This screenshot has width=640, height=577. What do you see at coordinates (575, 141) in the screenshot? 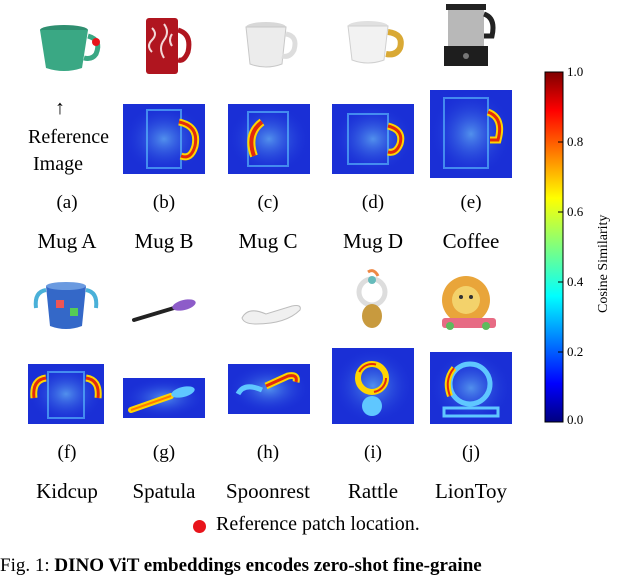
I see `colorbar-tick-0-8: 0.8` at bounding box center [575, 141].